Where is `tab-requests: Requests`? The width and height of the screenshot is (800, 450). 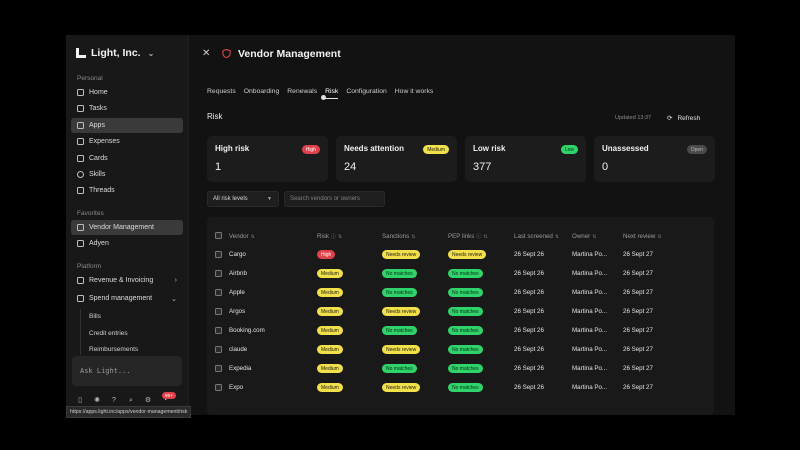
tab-requests: Requests is located at coordinates (221, 91).